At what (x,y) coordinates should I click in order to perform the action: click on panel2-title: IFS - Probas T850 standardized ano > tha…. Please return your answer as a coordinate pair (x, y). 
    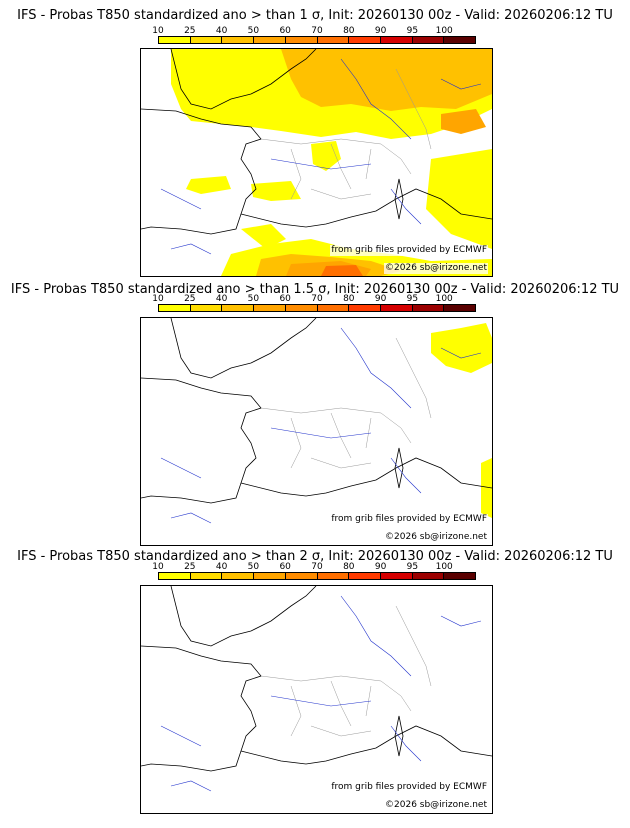
    Looking at the image, I should click on (315, 289).